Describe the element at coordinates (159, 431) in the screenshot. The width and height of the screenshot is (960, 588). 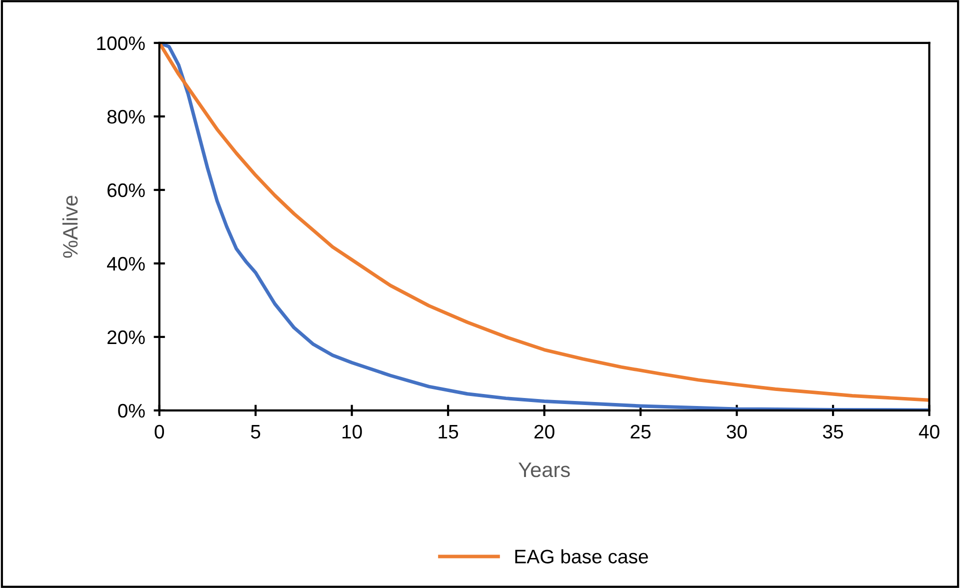
I see `x-tick-label: 0` at that location.